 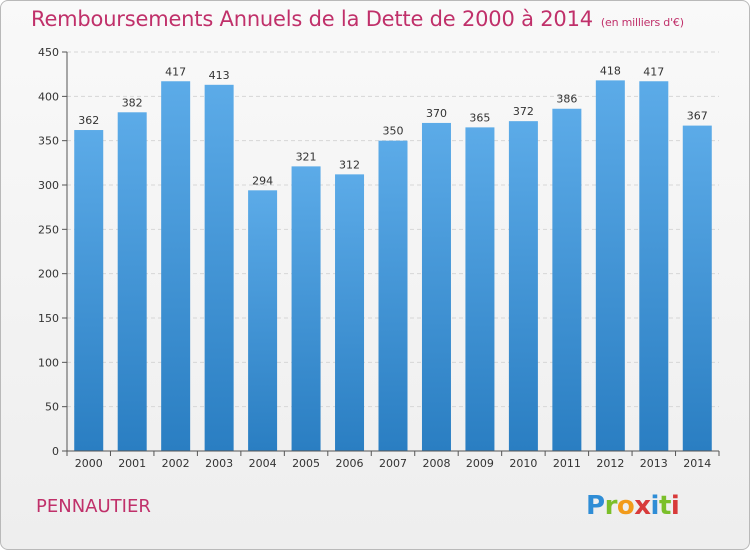 I want to click on bar-2002, so click(x=176, y=266).